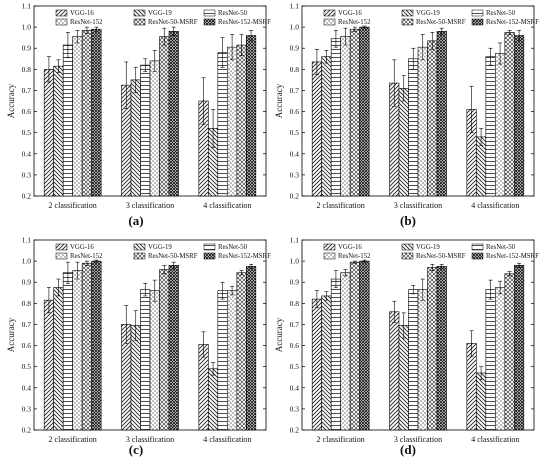 Image resolution: width=550 pixels, height=465 pixels. Describe the element at coordinates (408, 220) in the screenshot. I see `panel-label: (b)` at that location.